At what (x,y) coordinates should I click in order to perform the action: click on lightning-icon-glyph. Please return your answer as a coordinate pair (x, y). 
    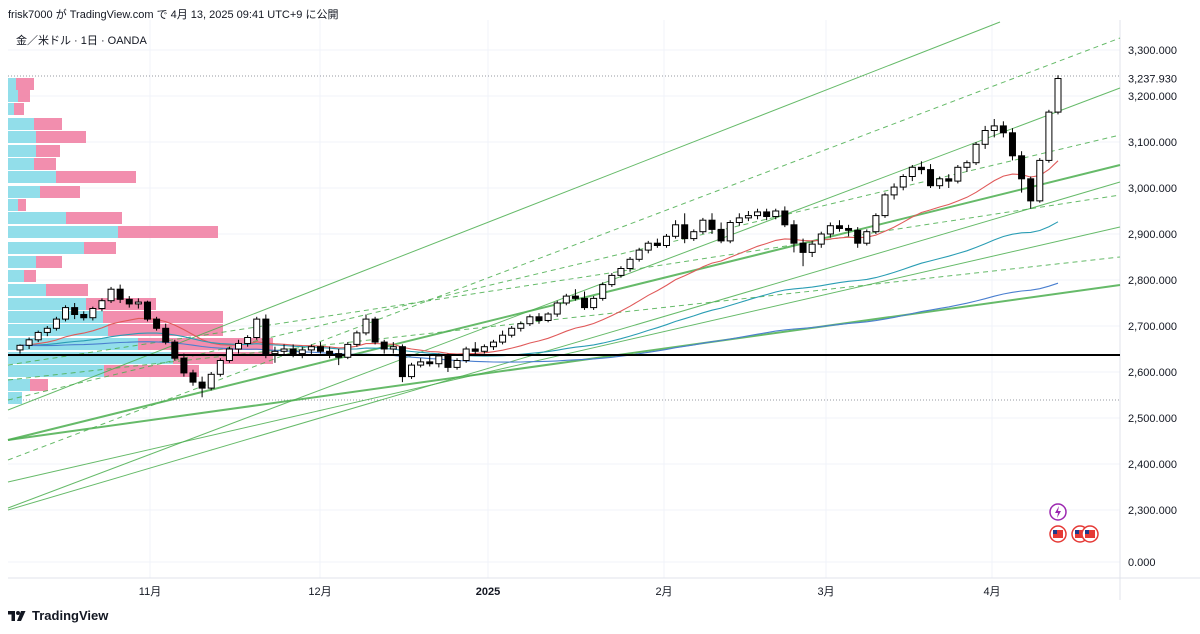
    Looking at the image, I should click on (1058, 512).